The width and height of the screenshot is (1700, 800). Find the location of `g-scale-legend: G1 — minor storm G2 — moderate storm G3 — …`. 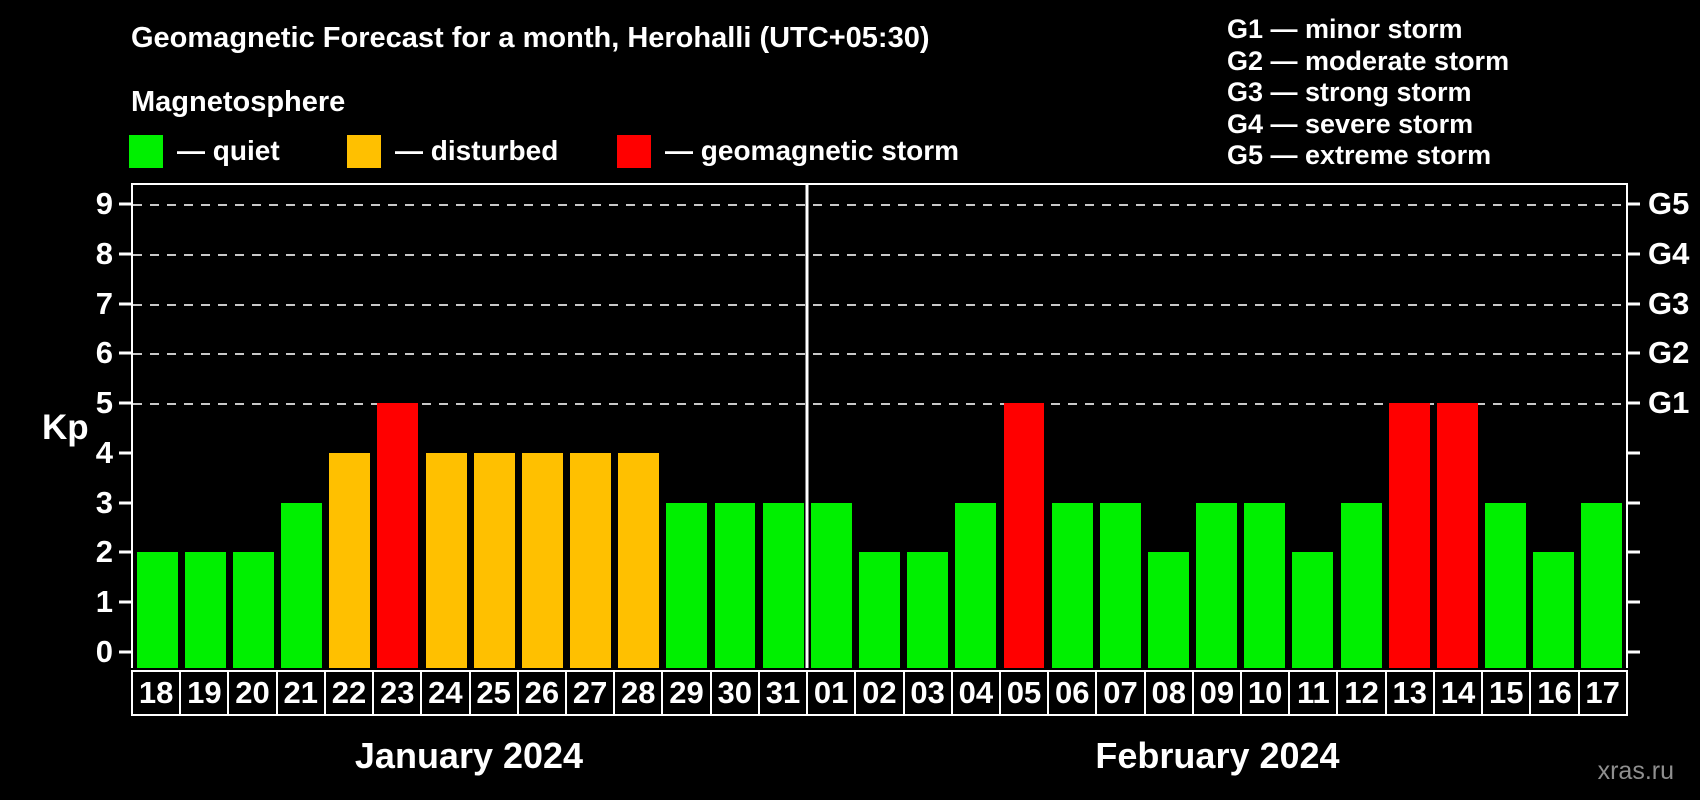

g-scale-legend: G1 — minor storm G2 — moderate storm G3 — … is located at coordinates (1368, 93).